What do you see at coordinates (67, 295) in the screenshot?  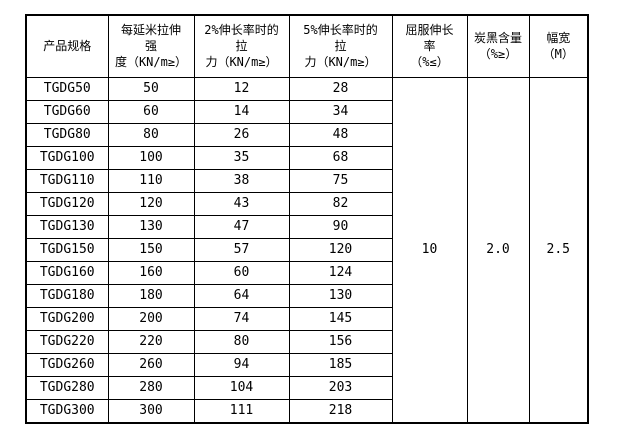 I see `product-spec-cell: TGDG180` at bounding box center [67, 295].